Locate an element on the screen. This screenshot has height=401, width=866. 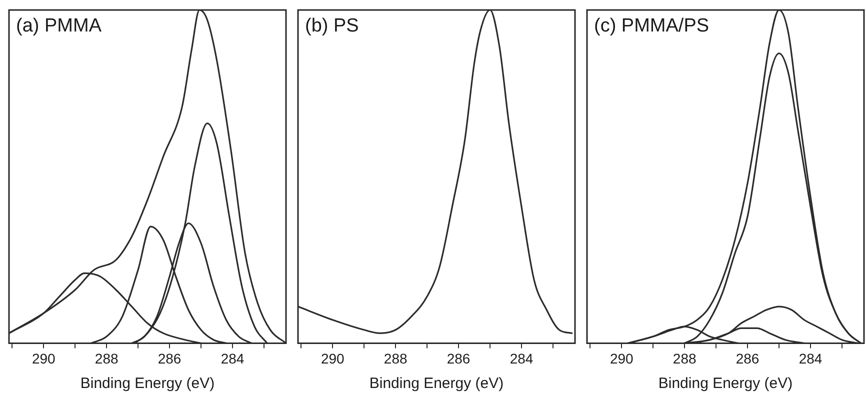
chart-title: (a) PMMA is located at coordinates (59, 26).